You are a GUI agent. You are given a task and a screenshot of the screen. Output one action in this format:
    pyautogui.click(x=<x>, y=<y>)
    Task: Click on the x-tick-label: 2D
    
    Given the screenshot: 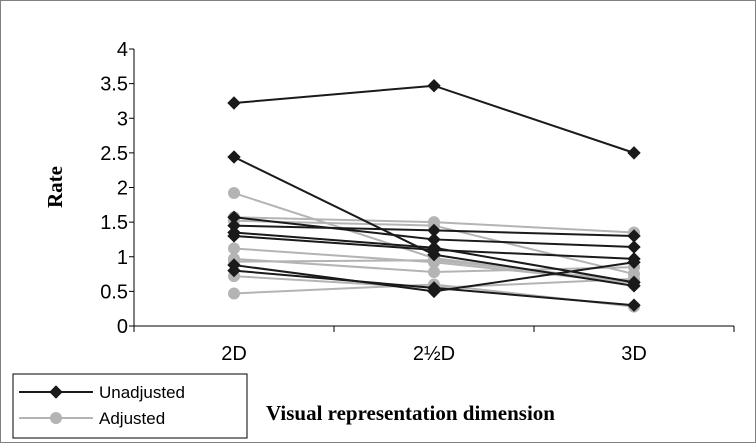 What is the action you would take?
    pyautogui.click(x=234, y=354)
    